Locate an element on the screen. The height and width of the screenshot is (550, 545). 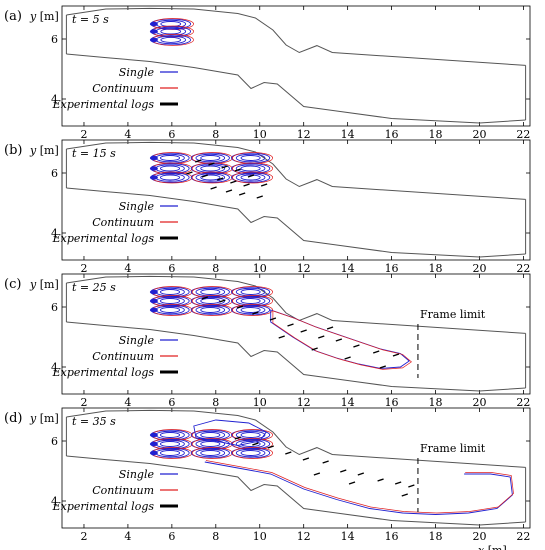
panel-label: (d) is located at coordinates (13, 418).